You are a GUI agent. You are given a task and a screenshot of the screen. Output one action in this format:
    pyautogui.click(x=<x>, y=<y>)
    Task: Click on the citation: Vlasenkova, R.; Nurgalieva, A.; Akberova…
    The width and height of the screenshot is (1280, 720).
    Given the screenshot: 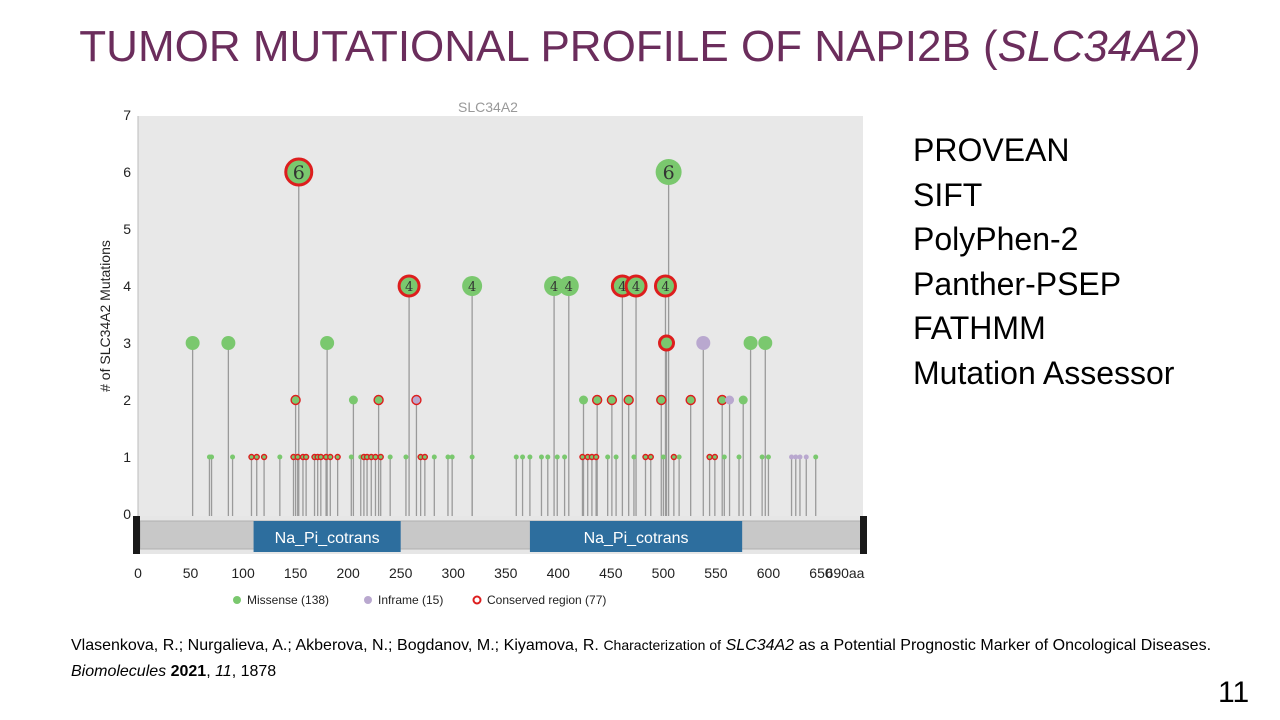 What is the action you would take?
    pyautogui.click(x=641, y=658)
    